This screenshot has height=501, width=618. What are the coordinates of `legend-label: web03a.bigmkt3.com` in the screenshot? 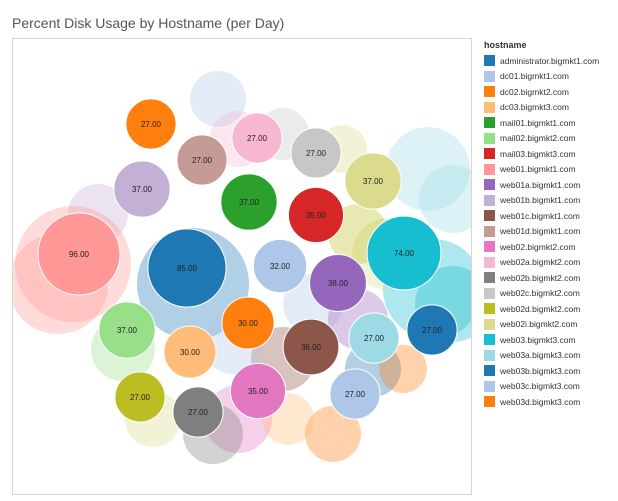 It's located at (540, 355).